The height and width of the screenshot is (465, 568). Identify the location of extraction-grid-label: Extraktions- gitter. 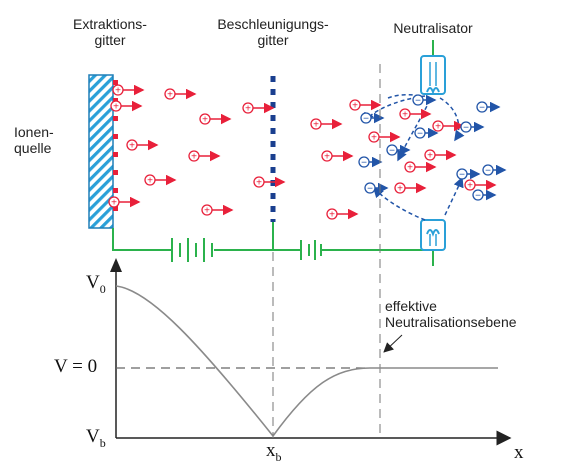
(110, 32).